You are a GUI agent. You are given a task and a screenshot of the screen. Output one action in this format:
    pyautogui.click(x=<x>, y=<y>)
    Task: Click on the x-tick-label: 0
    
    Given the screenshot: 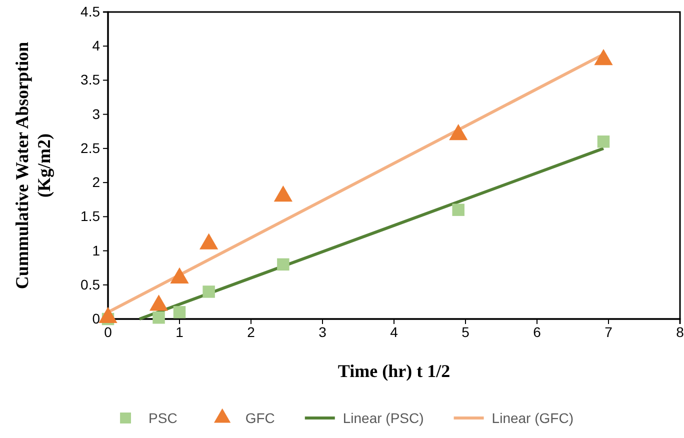 What is the action you would take?
    pyautogui.click(x=108, y=332)
    